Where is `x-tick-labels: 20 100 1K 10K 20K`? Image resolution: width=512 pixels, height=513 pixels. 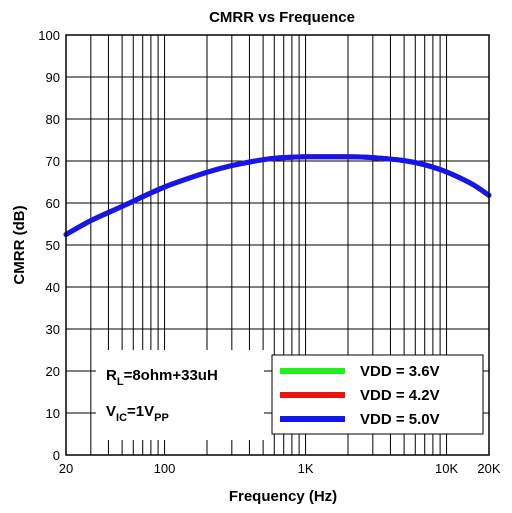 x-tick-labels: 20 100 1K 10K 20K is located at coordinates (280, 468).